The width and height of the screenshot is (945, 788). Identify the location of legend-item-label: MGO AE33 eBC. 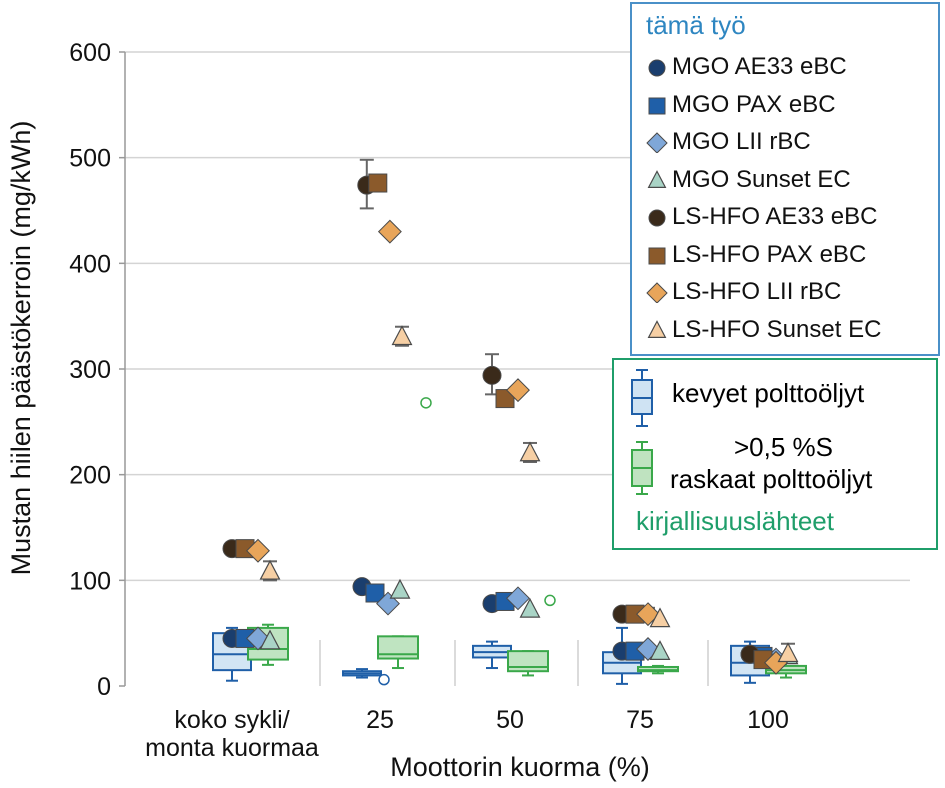
(759, 66).